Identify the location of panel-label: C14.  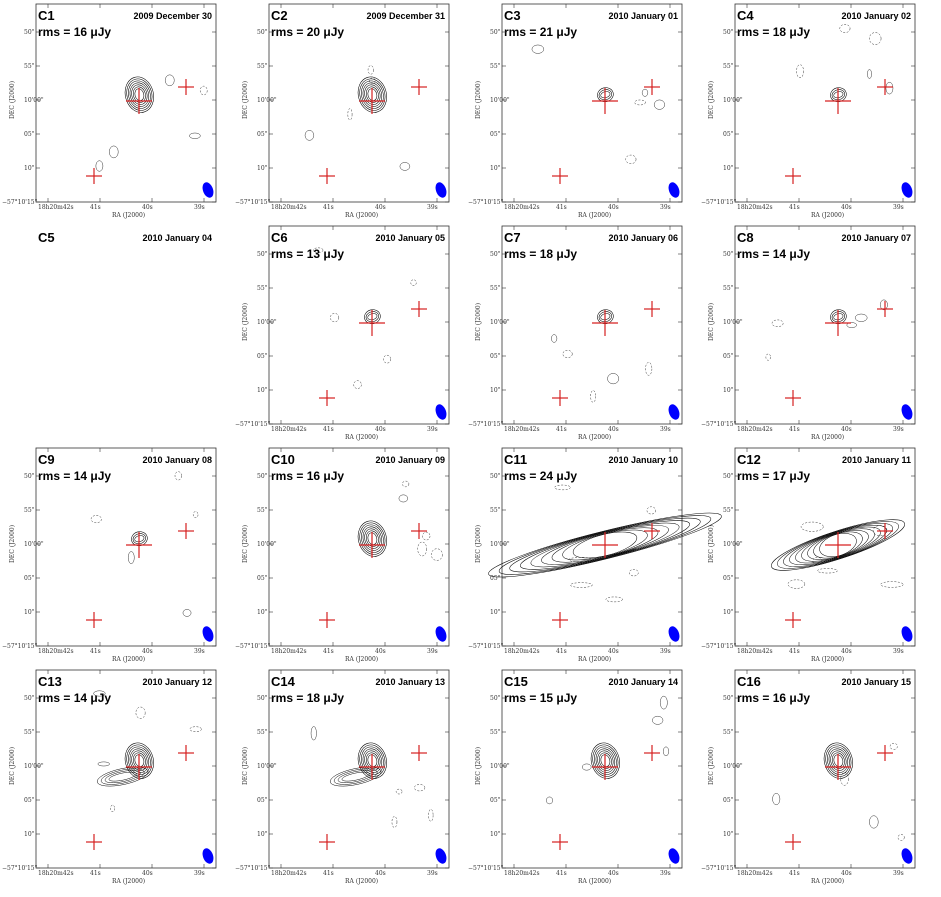
(283, 681).